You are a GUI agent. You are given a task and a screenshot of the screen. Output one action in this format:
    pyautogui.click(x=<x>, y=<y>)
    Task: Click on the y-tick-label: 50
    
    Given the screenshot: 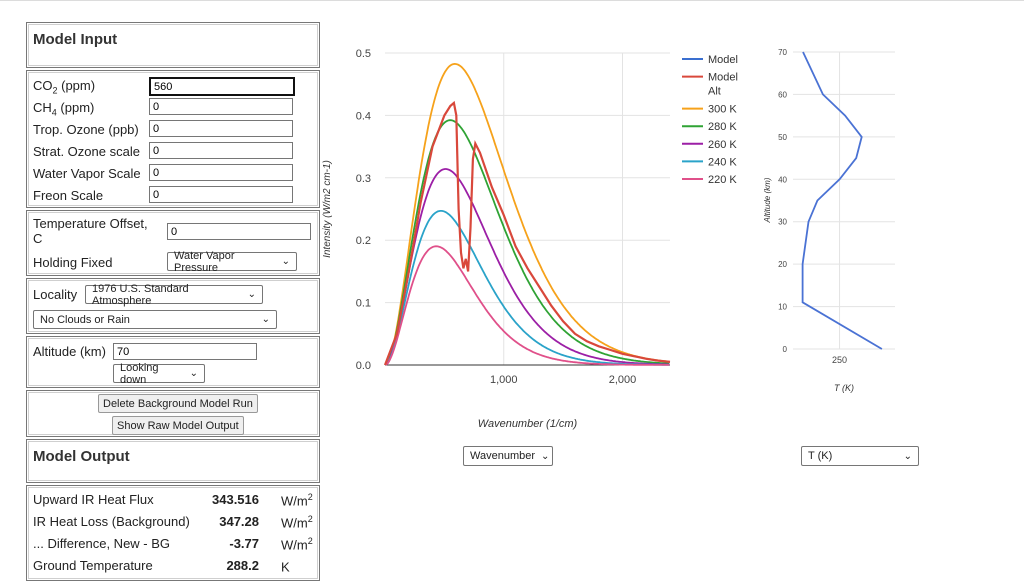 What is the action you would take?
    pyautogui.click(x=782, y=137)
    